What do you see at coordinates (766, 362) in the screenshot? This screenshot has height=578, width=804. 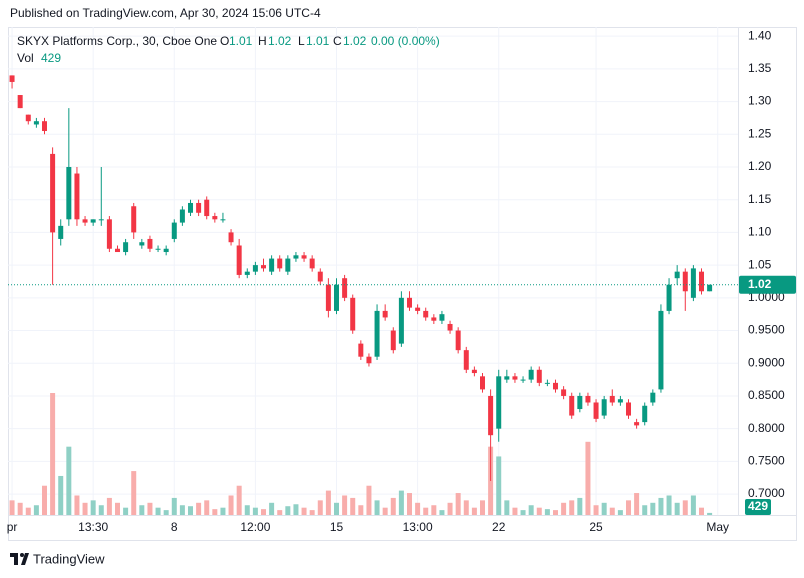 I see `y-tick-label: 0.9000` at bounding box center [766, 362].